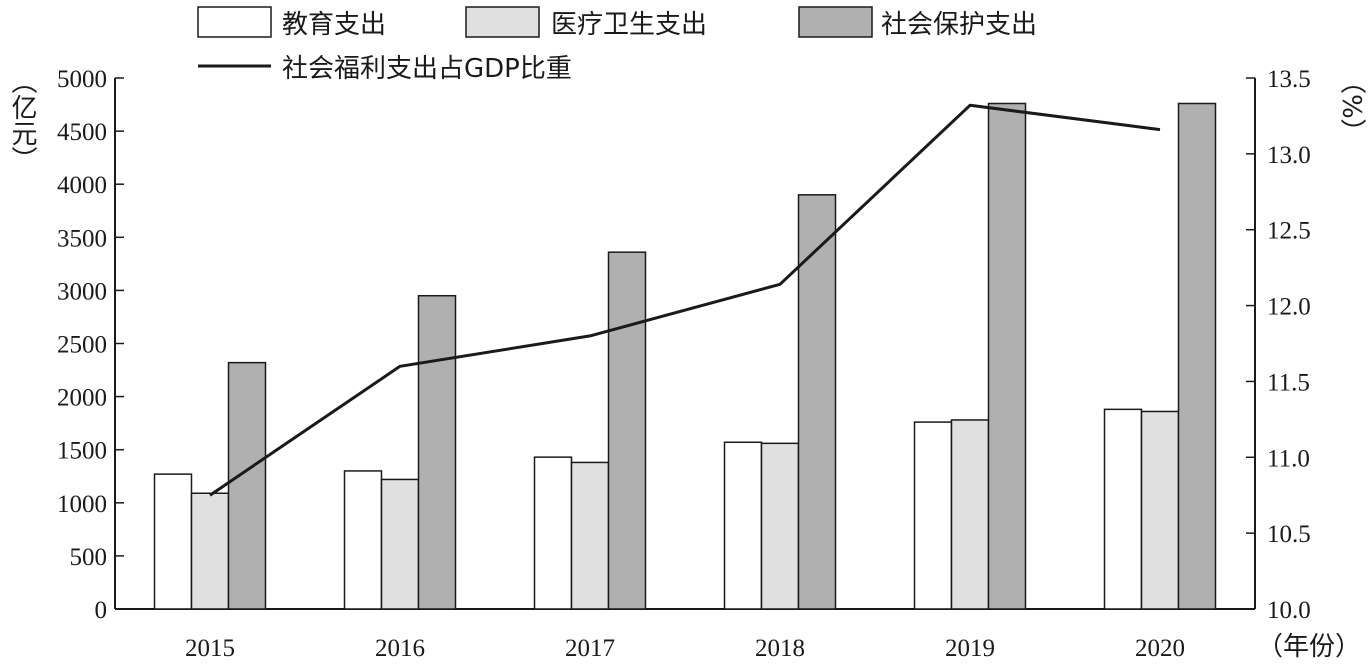  Describe the element at coordinates (780, 648) in the screenshot. I see `x-tick-label: 2018` at that location.